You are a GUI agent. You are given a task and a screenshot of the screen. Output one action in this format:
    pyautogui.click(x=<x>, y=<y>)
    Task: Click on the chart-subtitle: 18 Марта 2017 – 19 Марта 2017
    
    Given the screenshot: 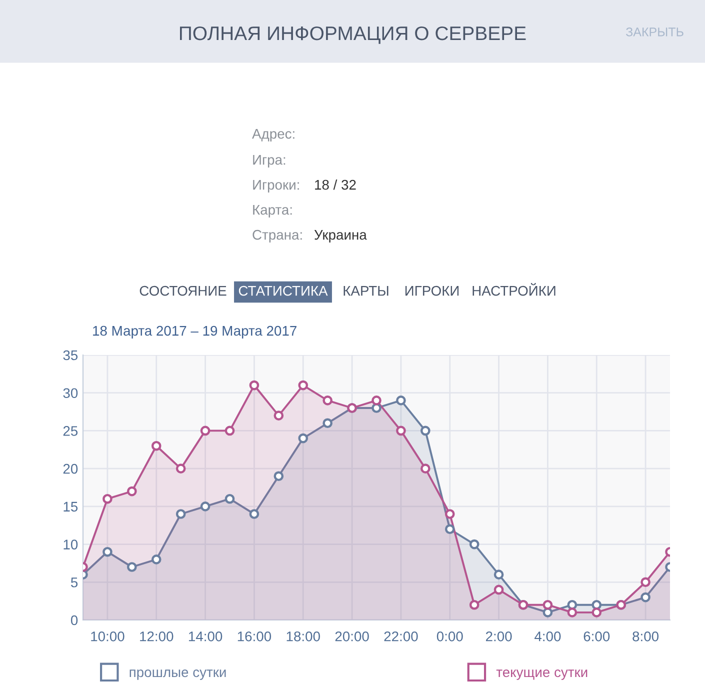 What is the action you would take?
    pyautogui.click(x=194, y=332)
    